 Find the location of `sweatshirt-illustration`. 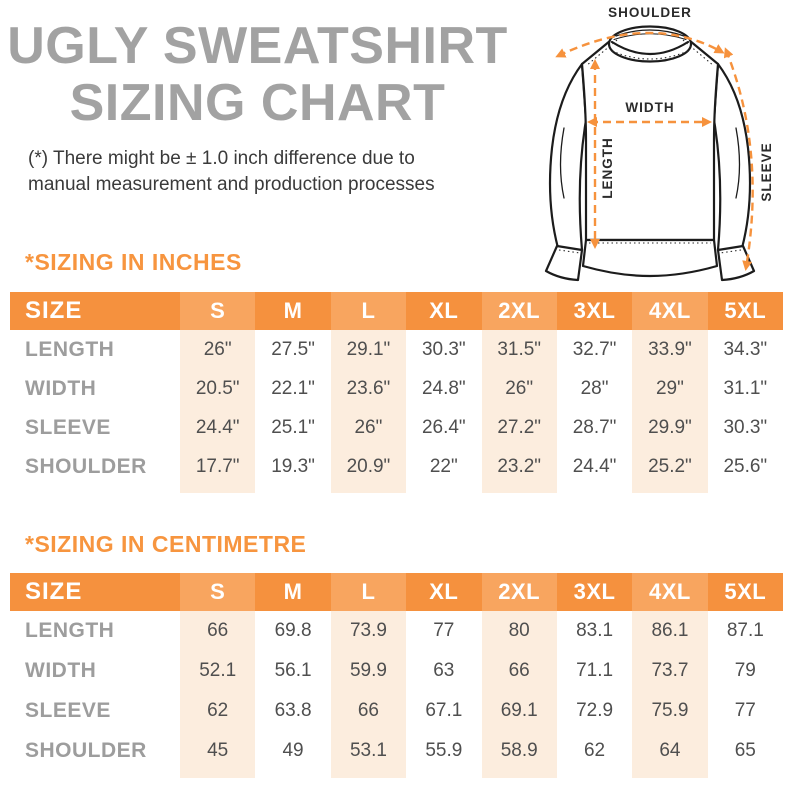

sweatshirt-illustration is located at coordinates (650, 153).